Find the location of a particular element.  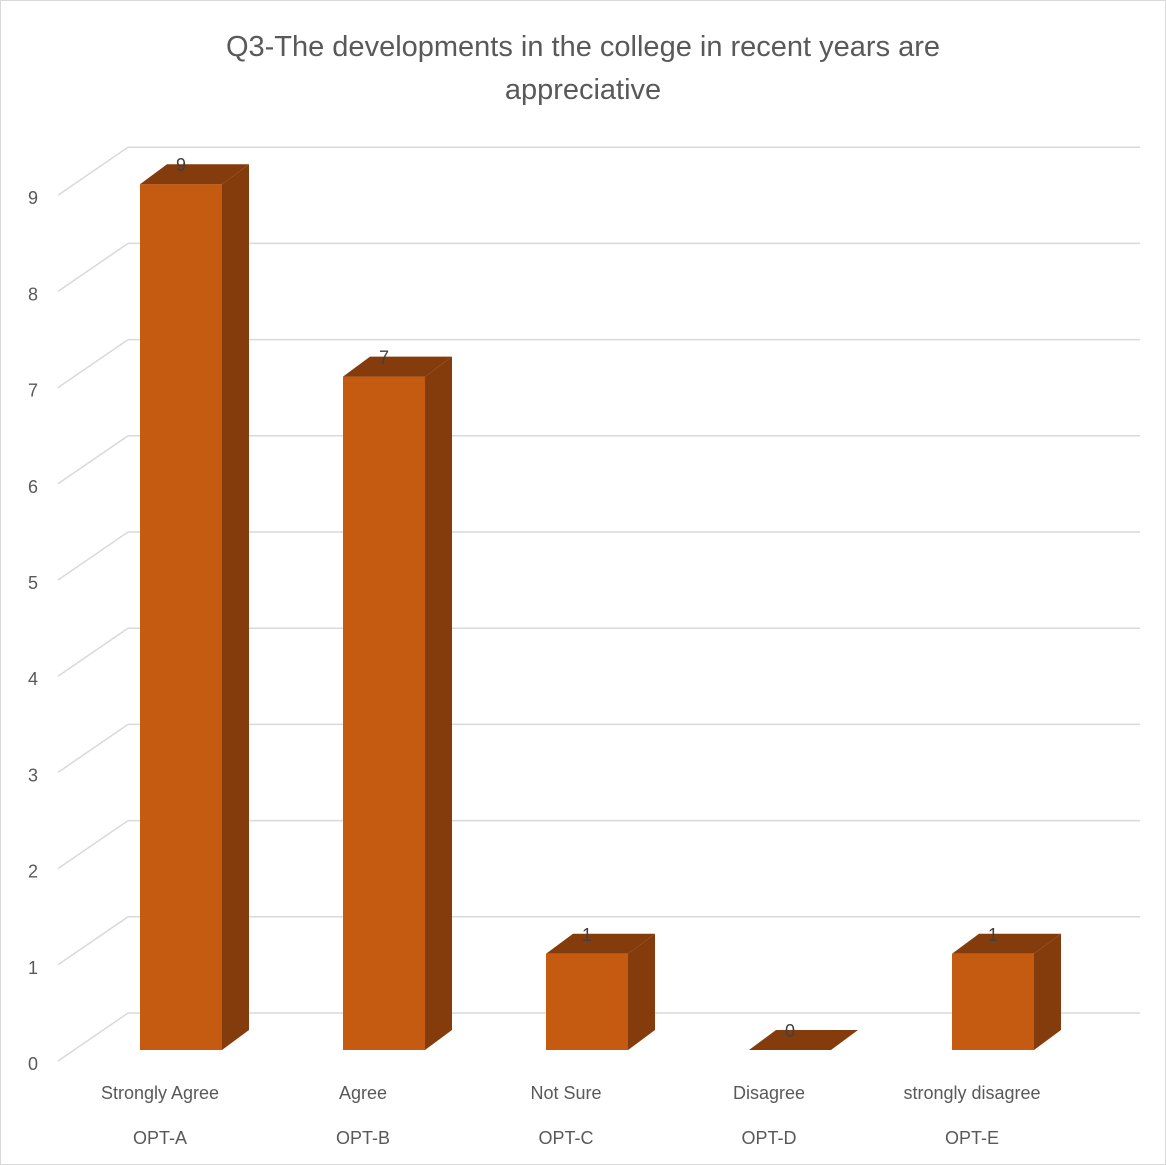

x-category-label: Agree is located at coordinates (363, 1093).